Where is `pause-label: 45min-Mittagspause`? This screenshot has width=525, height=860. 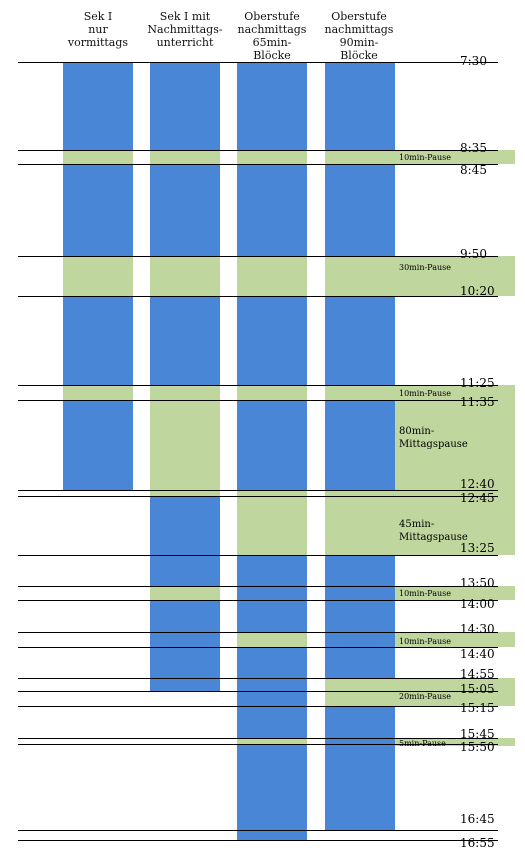
pause-label: 45min-Mittagspause is located at coordinates (433, 531).